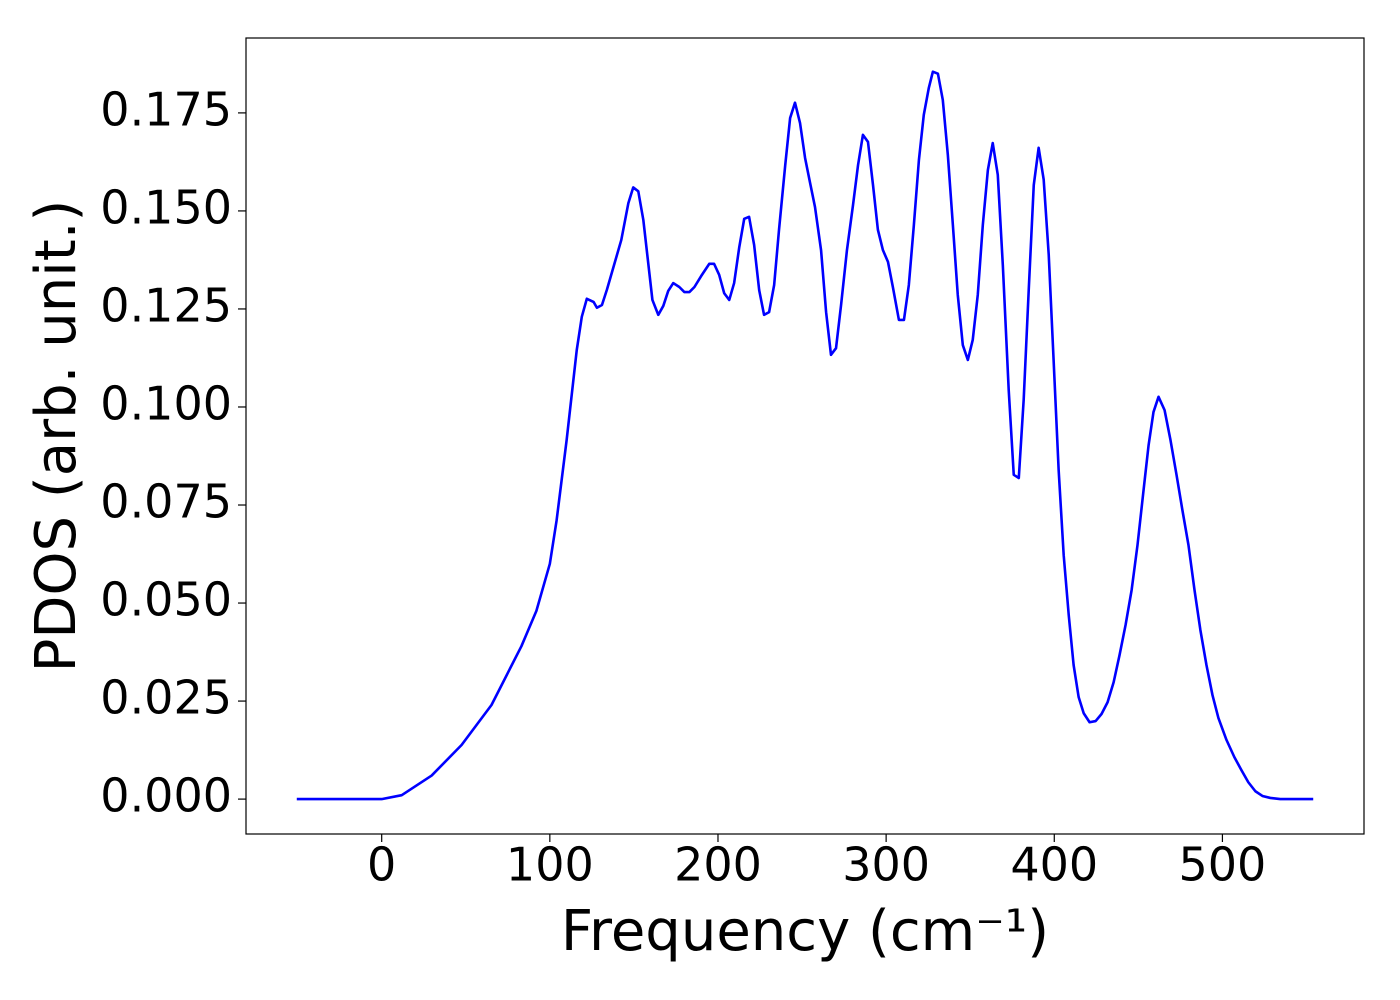  Describe the element at coordinates (166, 305) in the screenshot. I see `y-tick-label: 0.125` at that location.